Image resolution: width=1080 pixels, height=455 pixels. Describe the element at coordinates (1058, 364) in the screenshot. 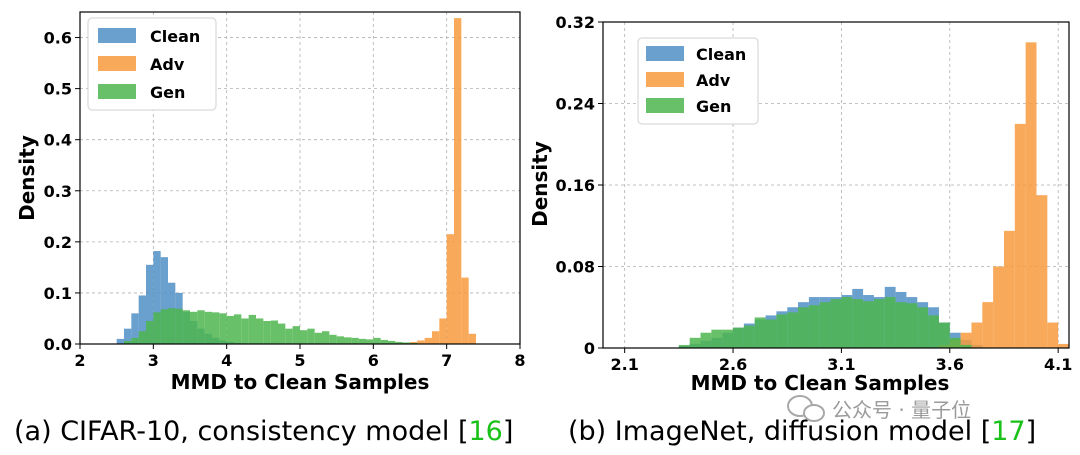

I see `chart-b-xtick-label: 4.1` at that location.